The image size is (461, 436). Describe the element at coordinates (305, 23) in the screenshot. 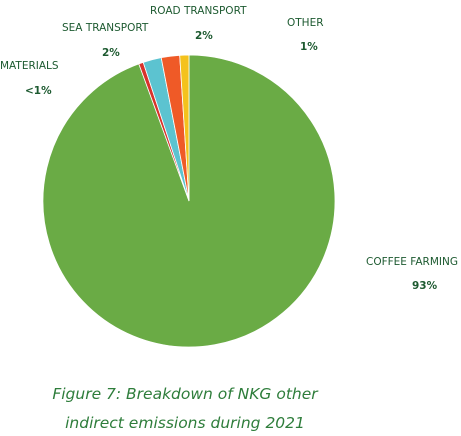

I see `slice-label: OTHER` at that location.